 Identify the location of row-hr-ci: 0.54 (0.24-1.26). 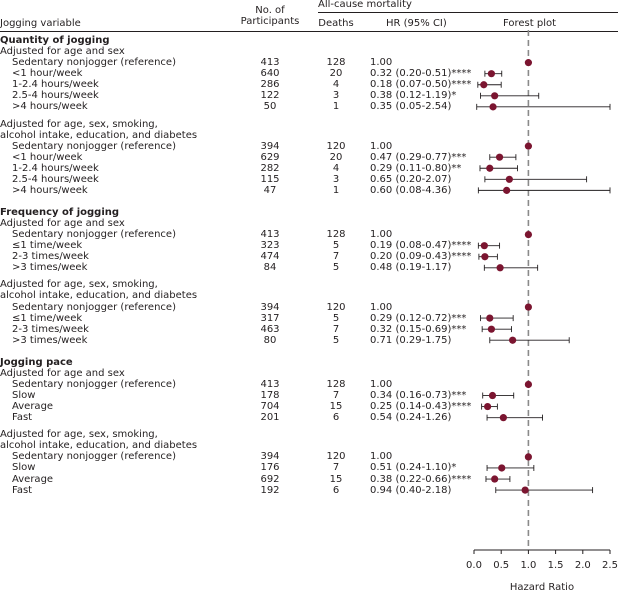
(411, 418).